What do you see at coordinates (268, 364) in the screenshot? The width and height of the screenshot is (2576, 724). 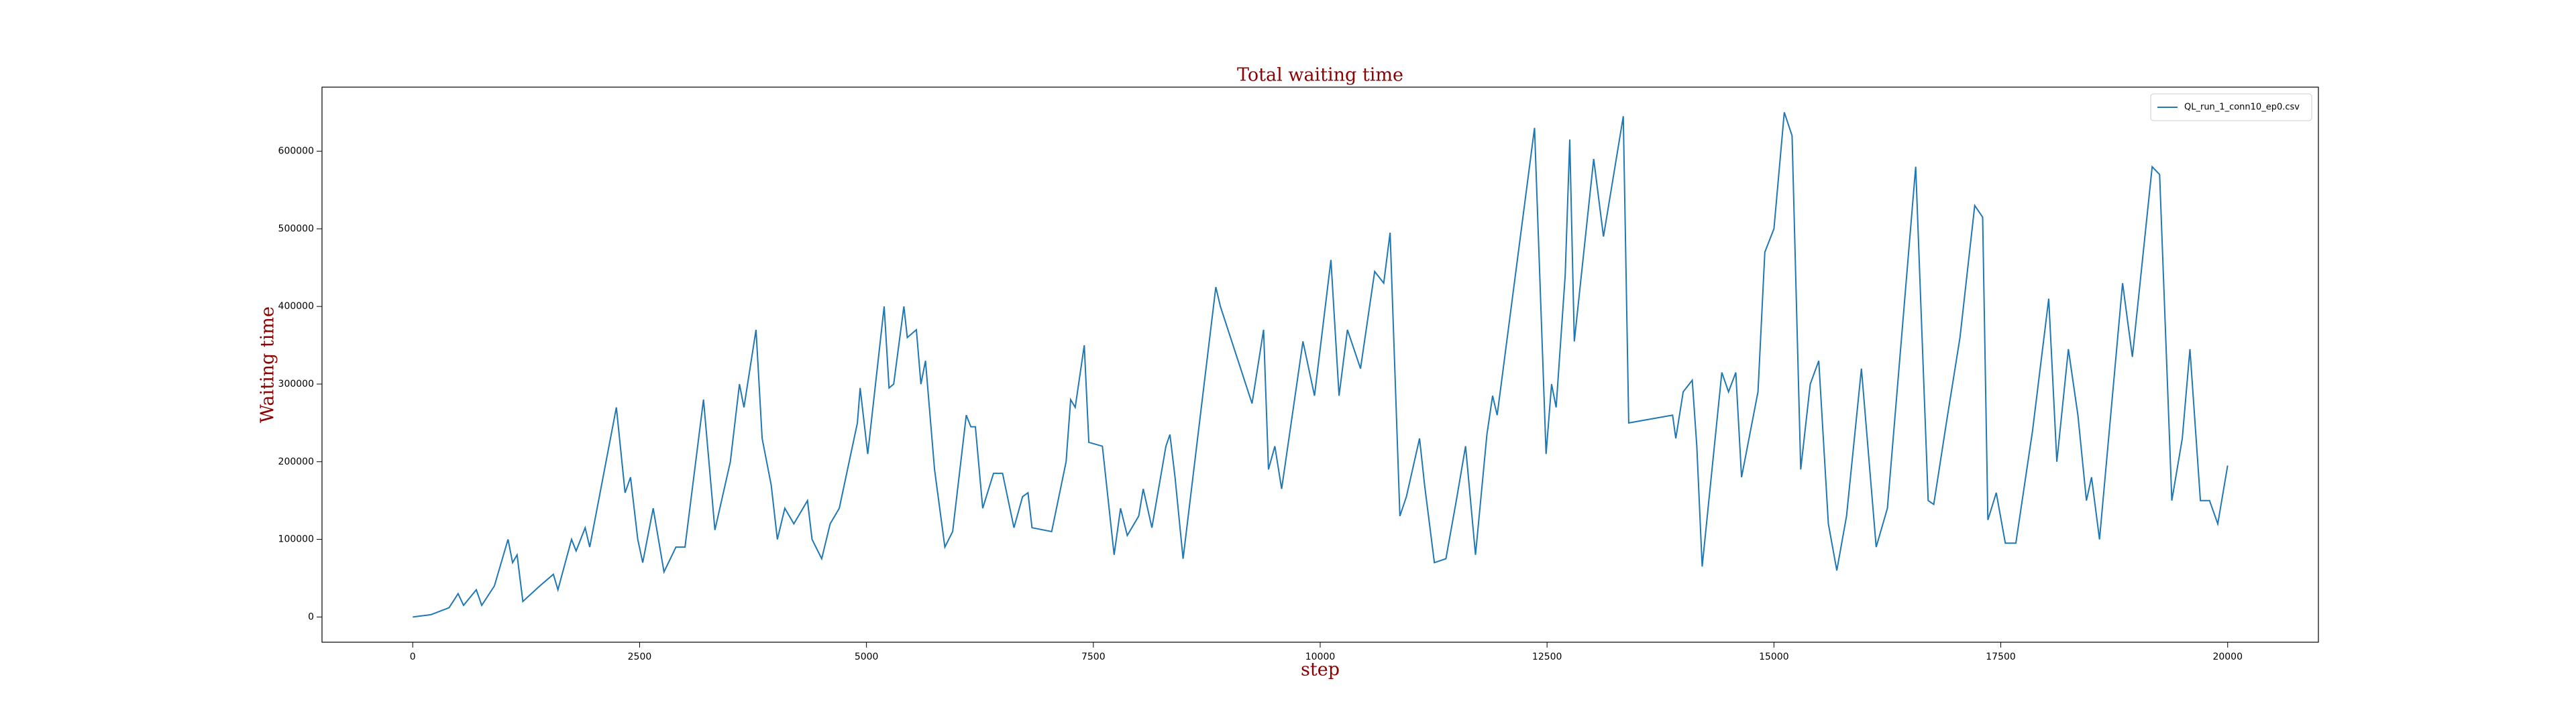 I see `y-axis-label: Waiting time` at bounding box center [268, 364].